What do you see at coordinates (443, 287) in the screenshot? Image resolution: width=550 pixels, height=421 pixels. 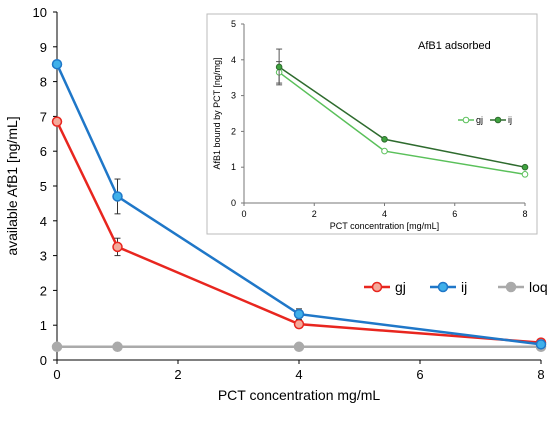 I see `main-legend-marker-ij` at bounding box center [443, 287].